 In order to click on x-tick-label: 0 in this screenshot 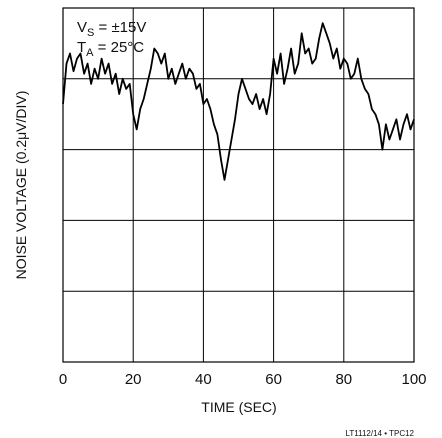, I will do `click(63, 379)`.